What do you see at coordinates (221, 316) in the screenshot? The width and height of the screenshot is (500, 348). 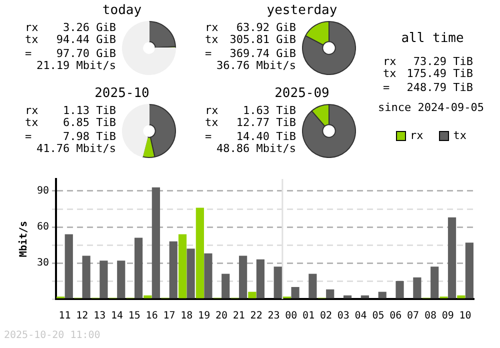 I see `x-tick-label: 20` at bounding box center [221, 316].